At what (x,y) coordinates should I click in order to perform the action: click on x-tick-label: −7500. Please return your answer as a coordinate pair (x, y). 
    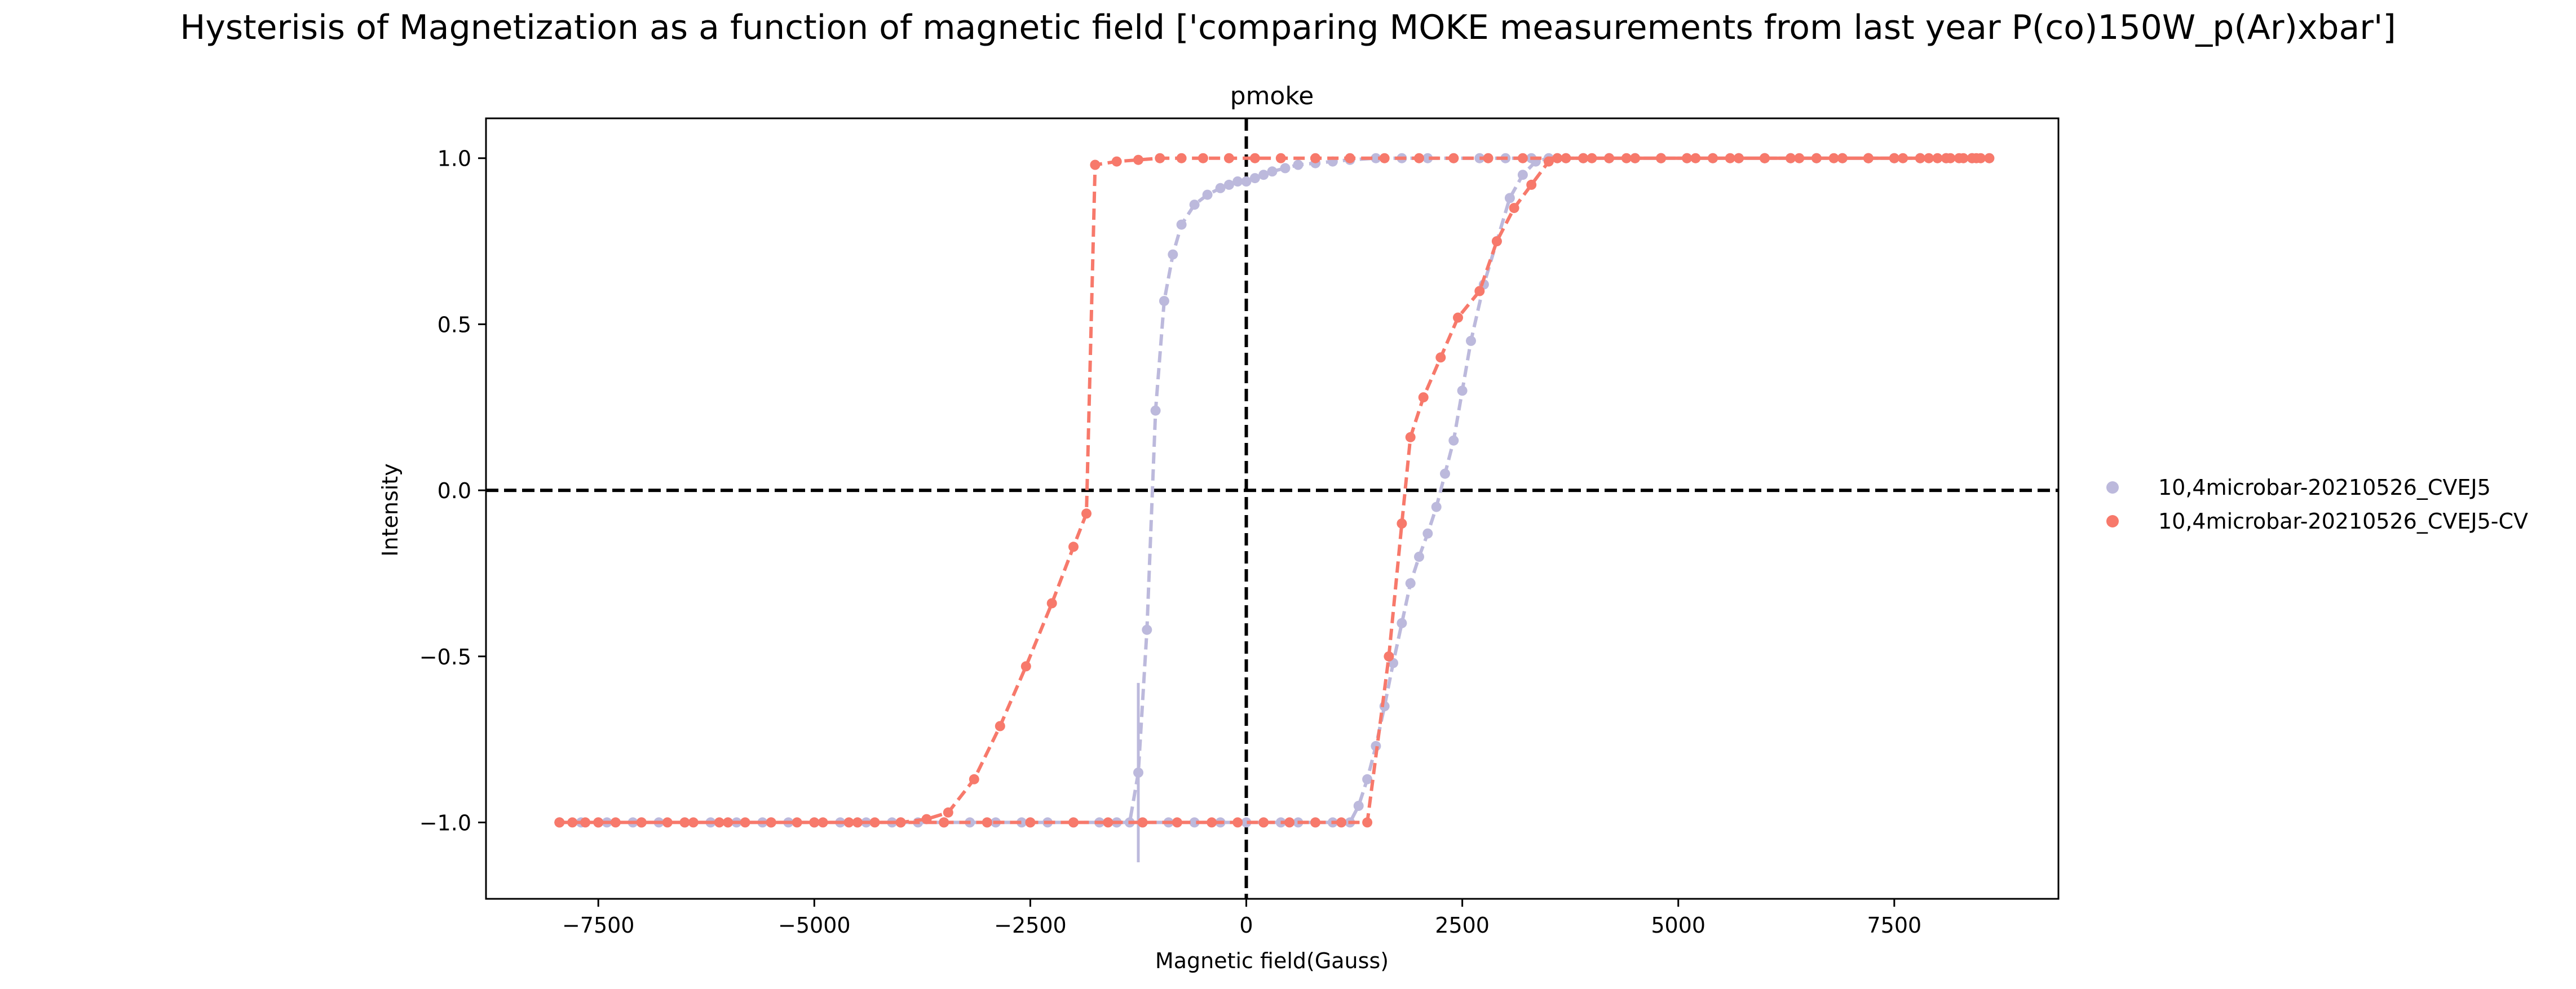
    Looking at the image, I should click on (598, 925).